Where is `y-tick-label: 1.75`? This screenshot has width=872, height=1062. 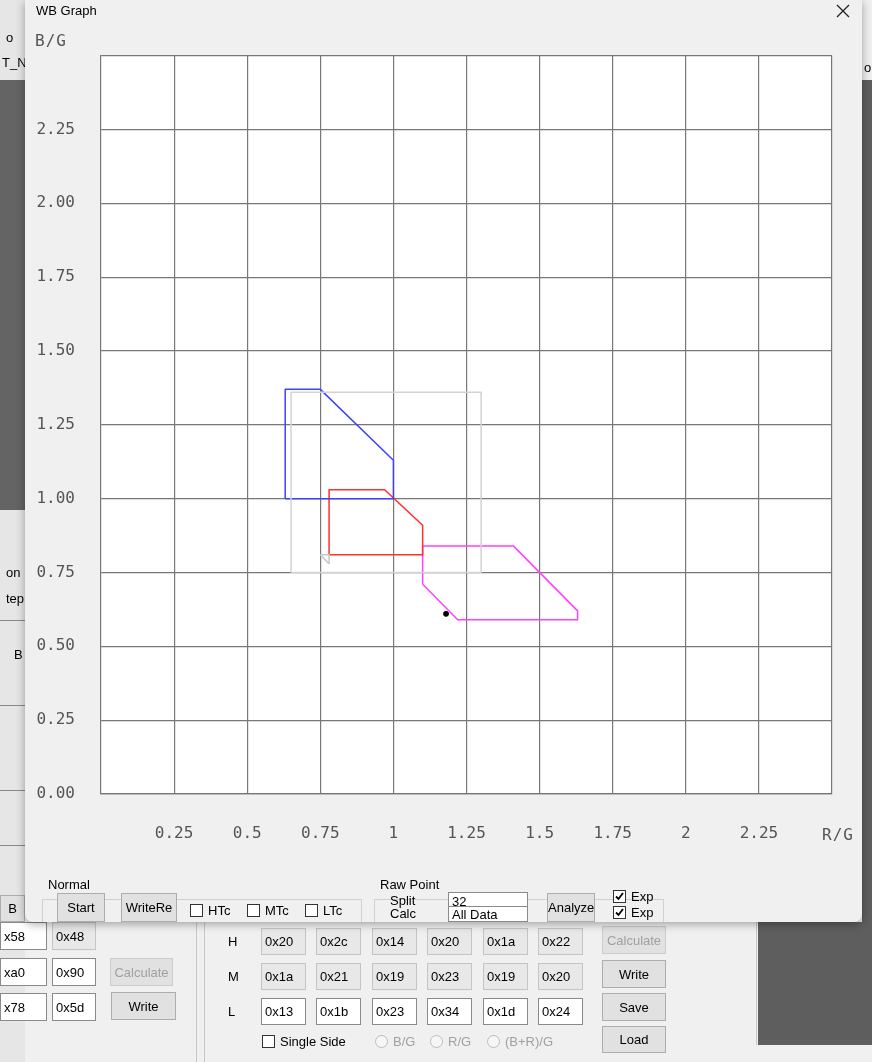
y-tick-label: 1.75 is located at coordinates (55, 276).